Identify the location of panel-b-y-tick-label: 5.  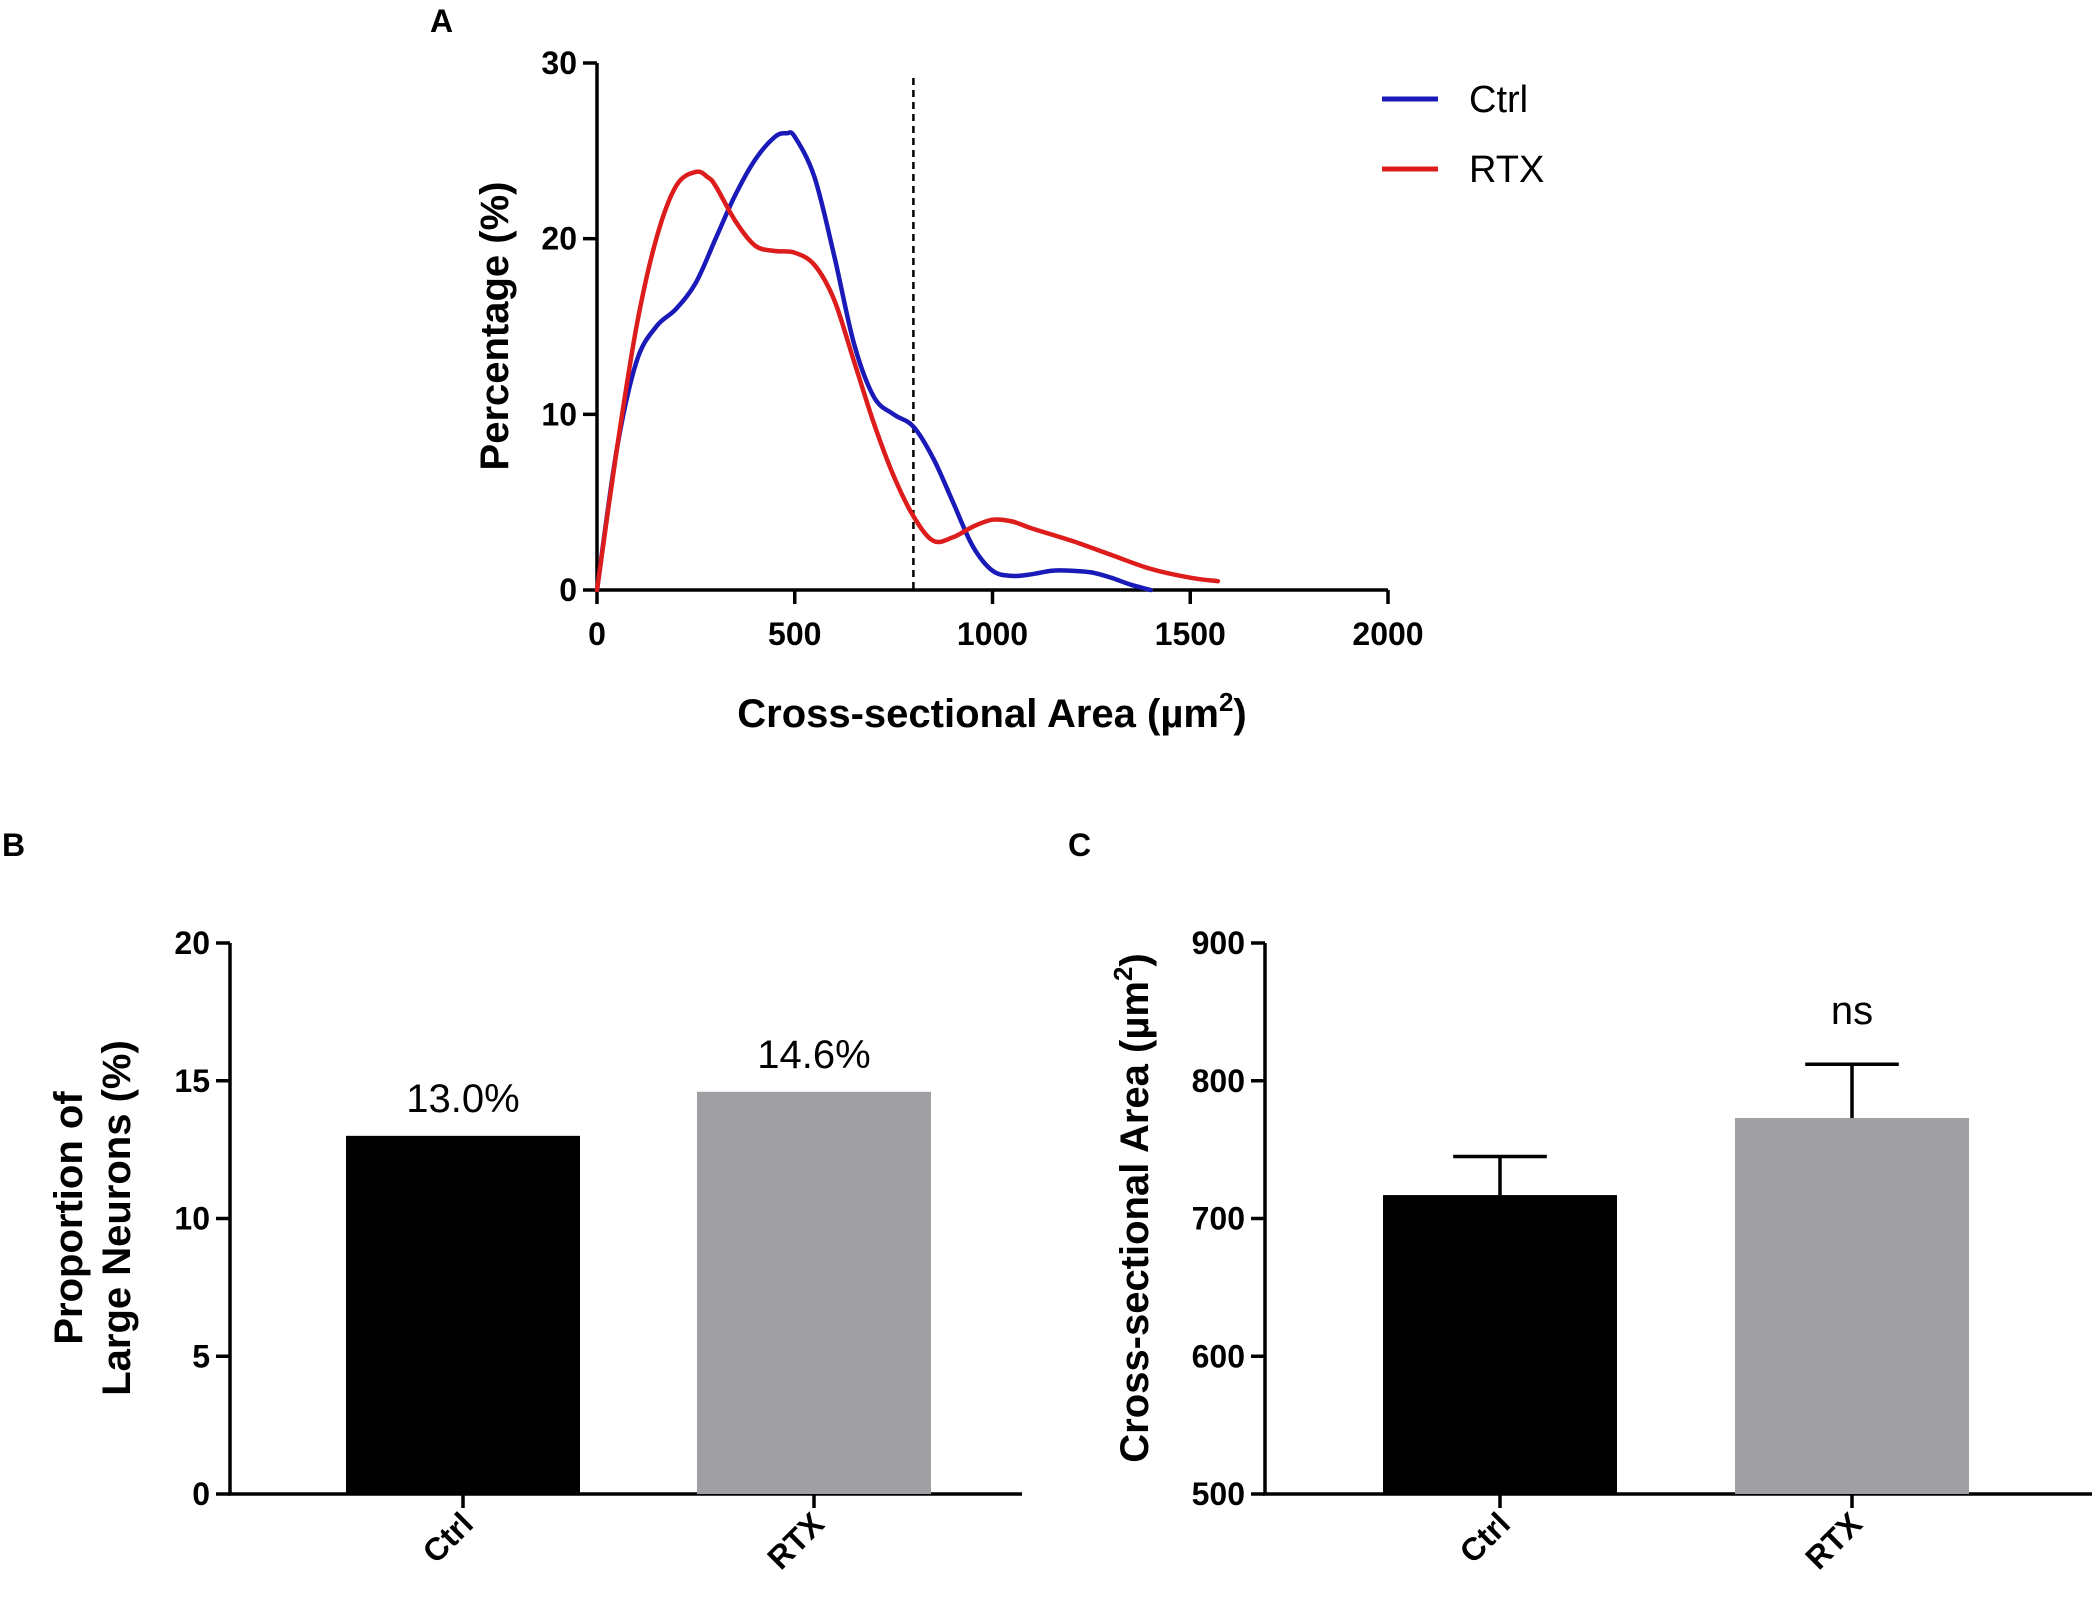
(201, 1356).